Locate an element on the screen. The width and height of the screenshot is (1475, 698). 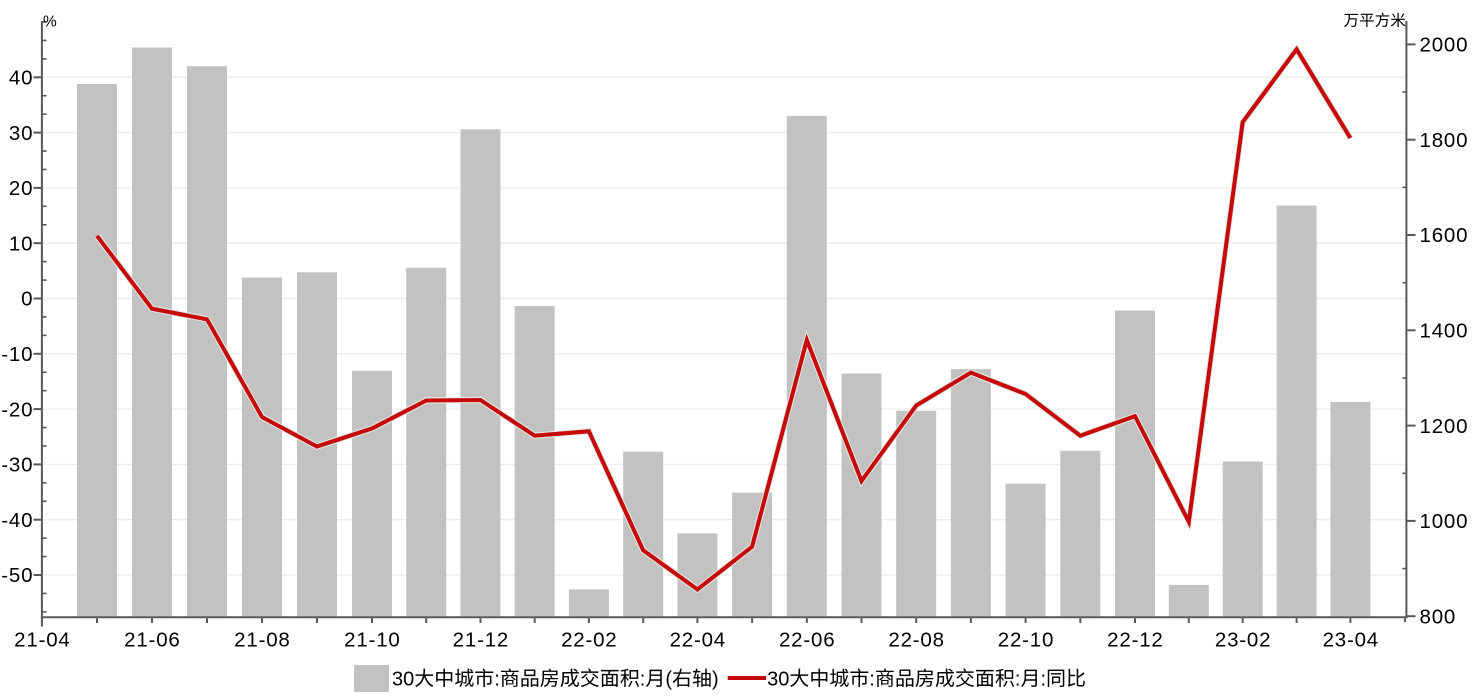
svg-text: 22-02 is located at coordinates (589, 639).